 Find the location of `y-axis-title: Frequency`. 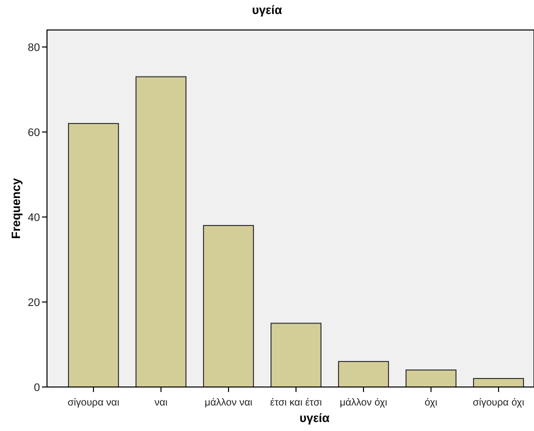

y-axis-title: Frequency is located at coordinates (16, 208).